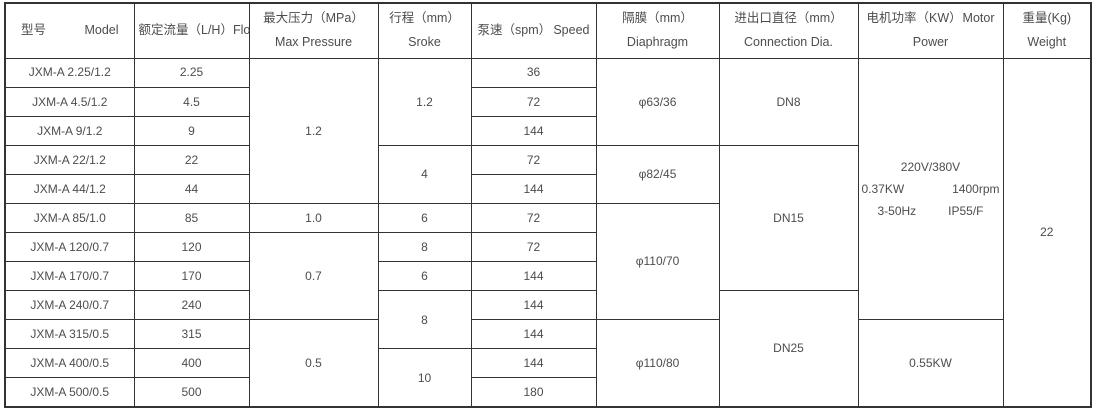 The width and height of the screenshot is (1094, 412). What do you see at coordinates (657, 363) in the screenshot?
I see `diaphragm-cell: φ110/80` at bounding box center [657, 363].